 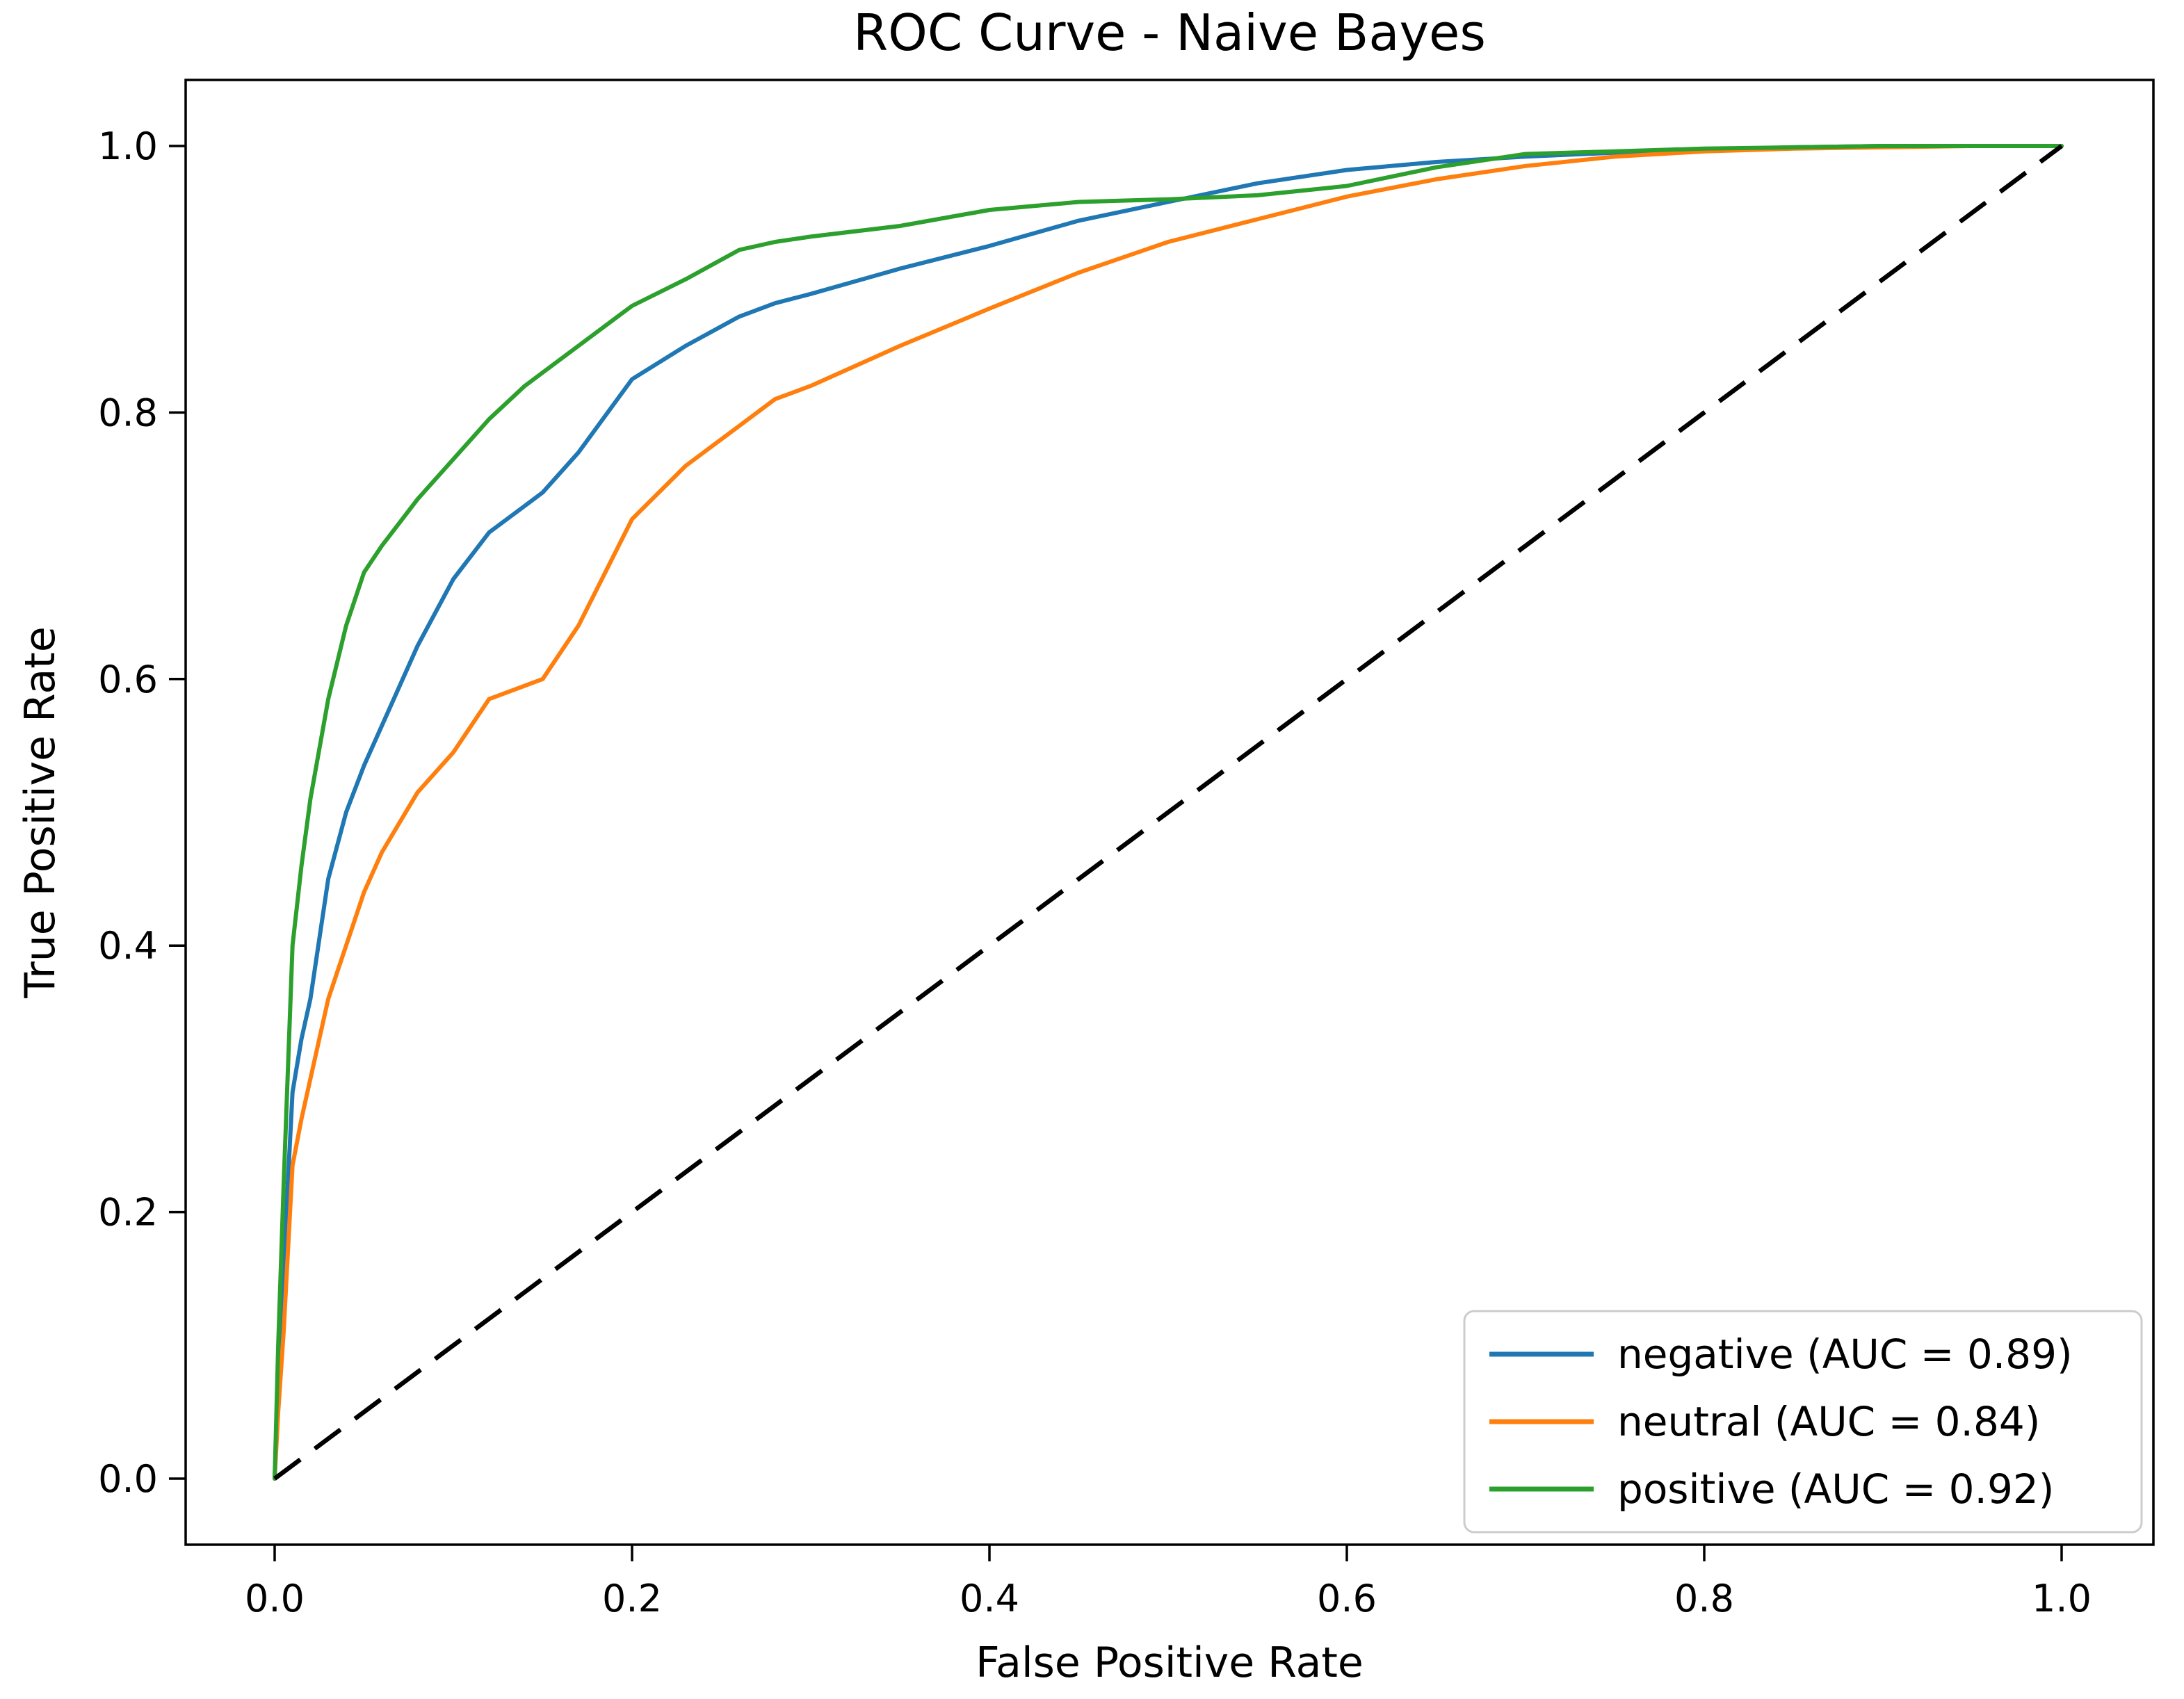 What do you see at coordinates (128, 946) in the screenshot?
I see `y-tick-label: 0.4` at bounding box center [128, 946].